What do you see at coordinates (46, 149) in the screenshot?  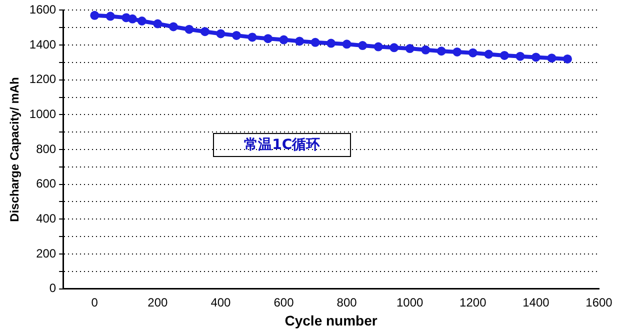 I see `y-tick-label: 800` at bounding box center [46, 149].